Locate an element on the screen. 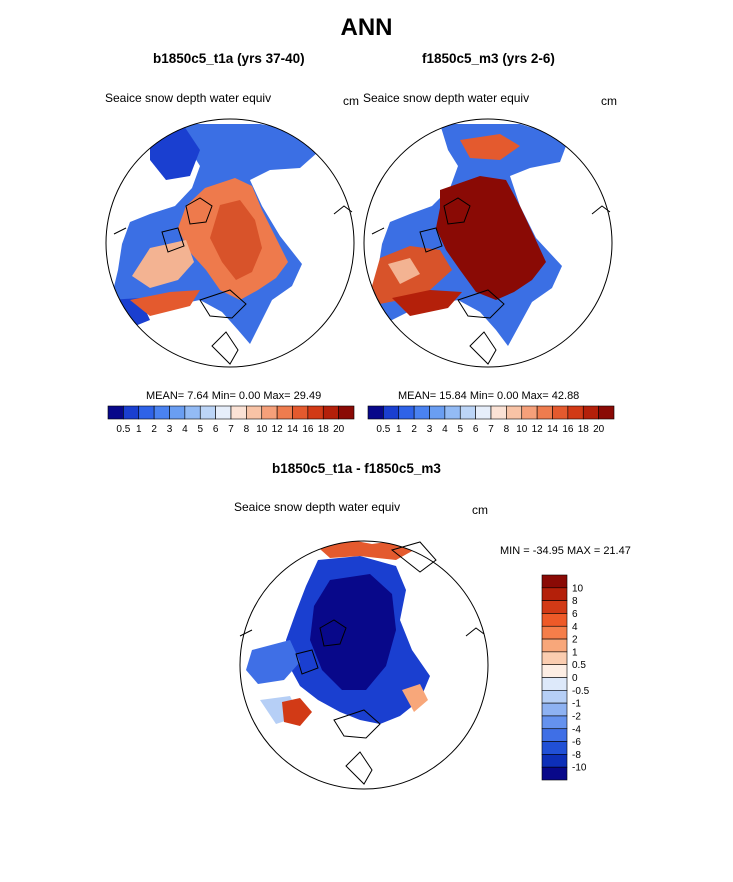  panel2-colorbar-tick-label: 0.5 is located at coordinates (383, 429).